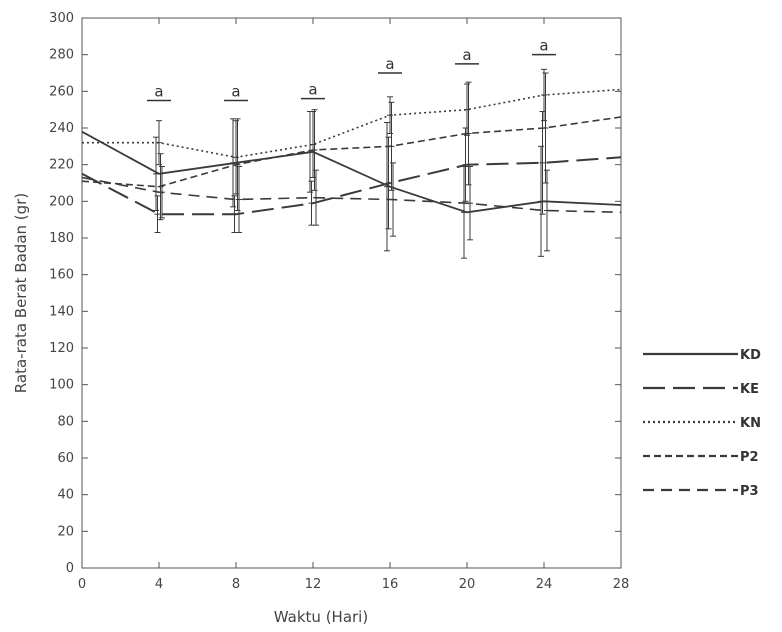 The height and width of the screenshot is (632, 782). What do you see at coordinates (65, 458) in the screenshot?
I see `y-tick-label: 60` at bounding box center [65, 458].